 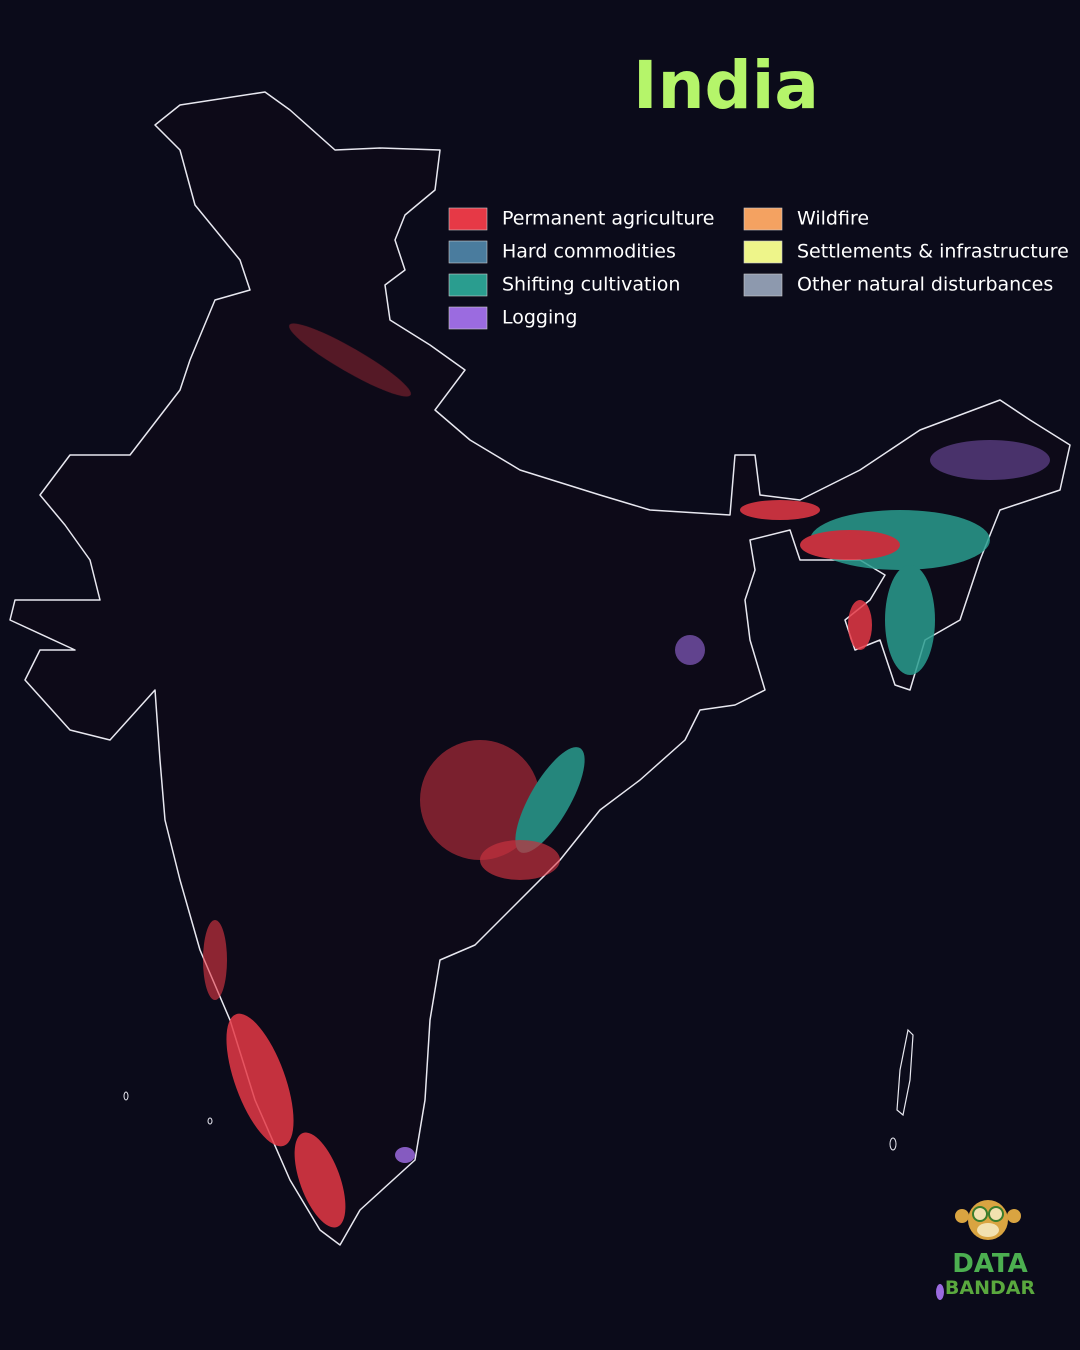 What do you see at coordinates (589, 252) in the screenshot?
I see `legend-label: Hard commodities` at bounding box center [589, 252].